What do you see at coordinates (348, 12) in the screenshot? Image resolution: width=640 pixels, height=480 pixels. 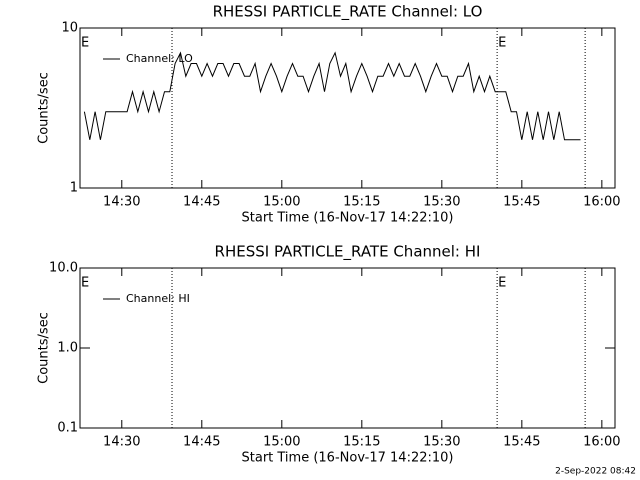 I see `chart-title: RHESSI PARTICLE_RATE Channel: LO` at bounding box center [348, 12].